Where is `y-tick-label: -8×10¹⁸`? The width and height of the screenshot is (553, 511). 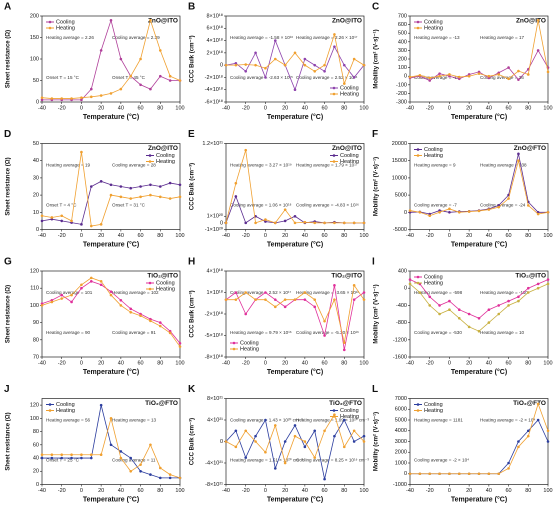
y-tick-label: -8×10¹⁸ is located at coordinates (214, 356).